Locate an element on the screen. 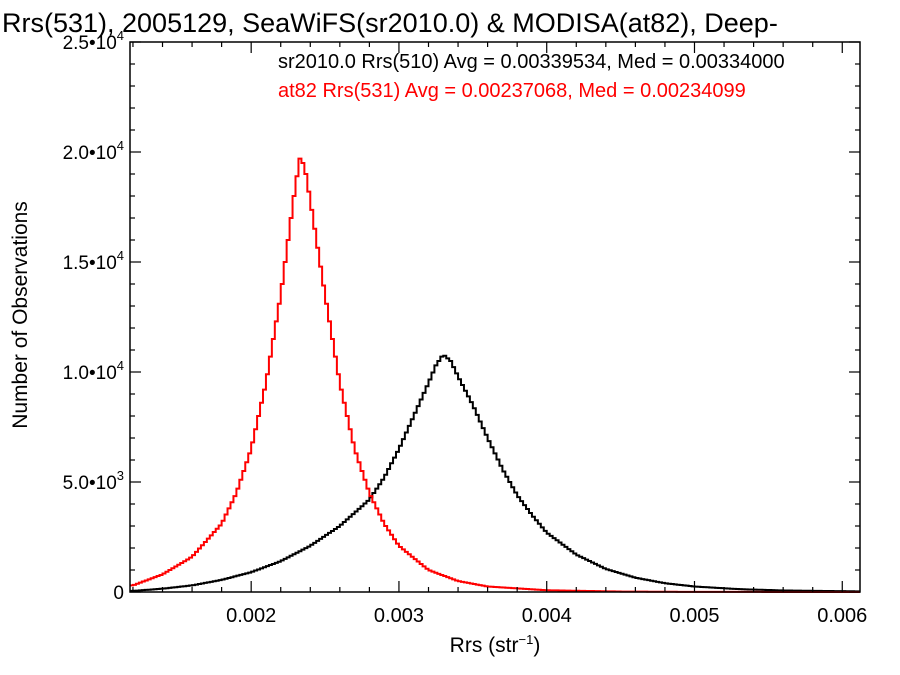 The width and height of the screenshot is (900, 675). y-tick-label: 2.5•104 is located at coordinates (93, 41).